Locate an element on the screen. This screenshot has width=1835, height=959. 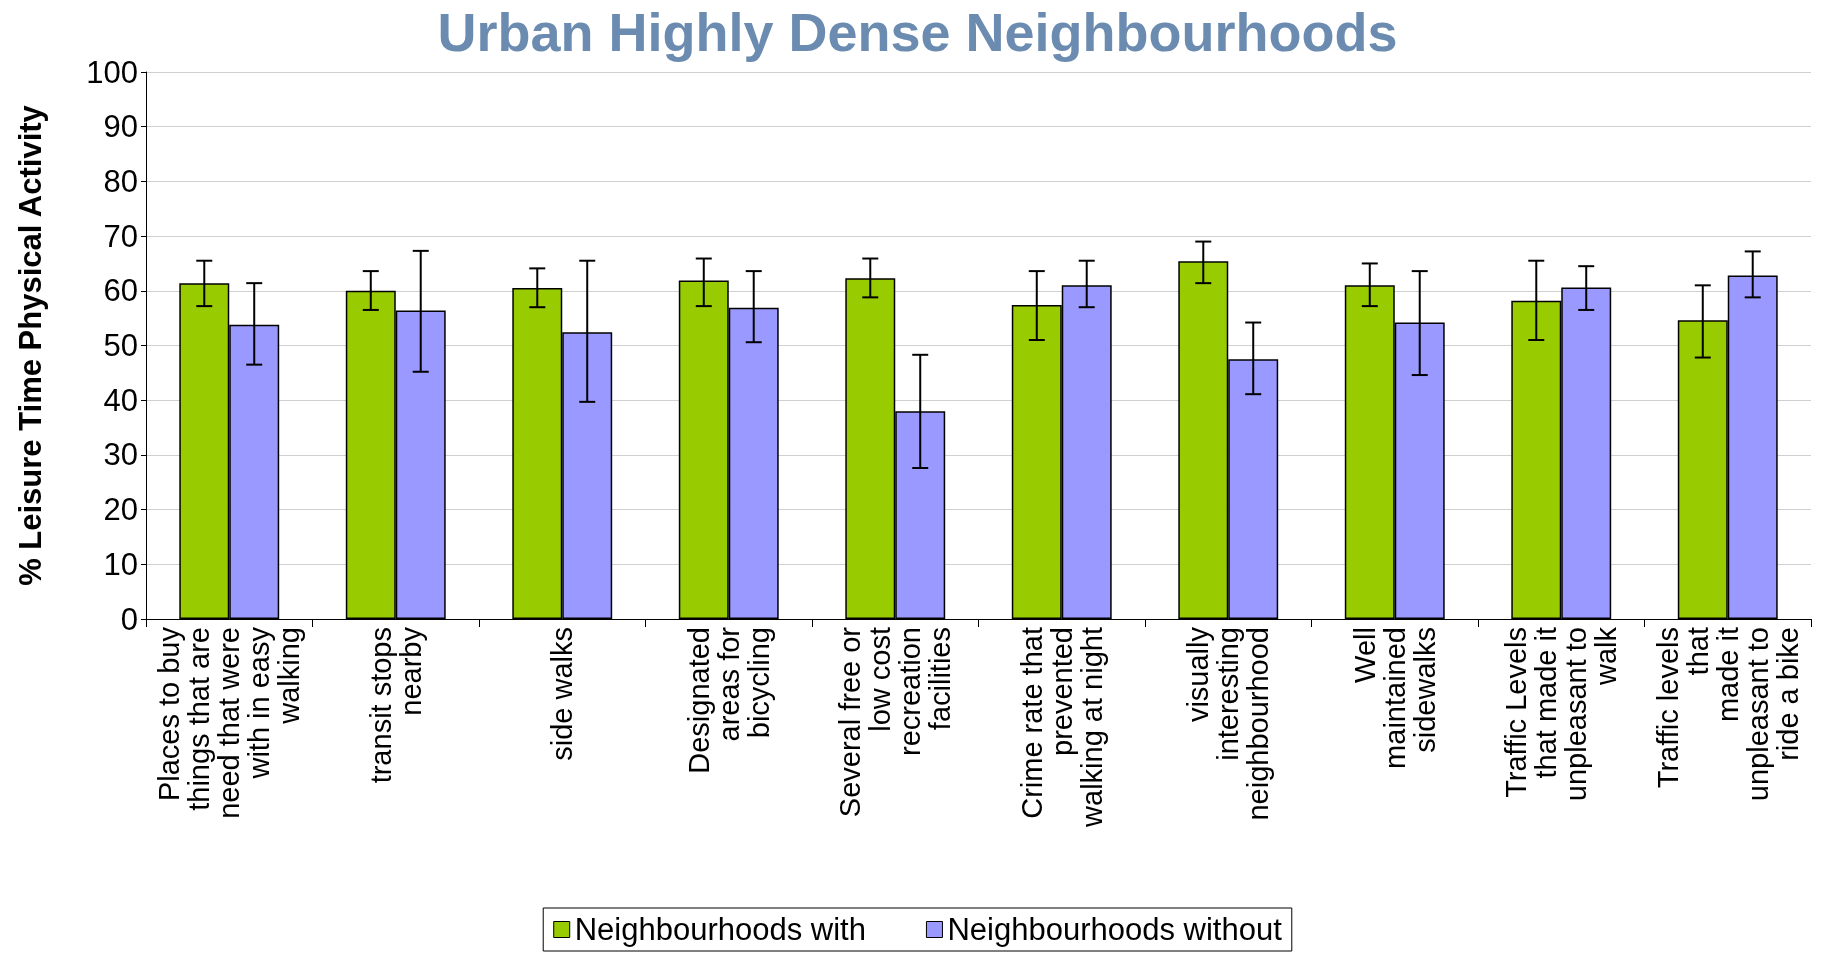
x-tick-label: Designated areas for bicycling is located at coordinates (728, 700).